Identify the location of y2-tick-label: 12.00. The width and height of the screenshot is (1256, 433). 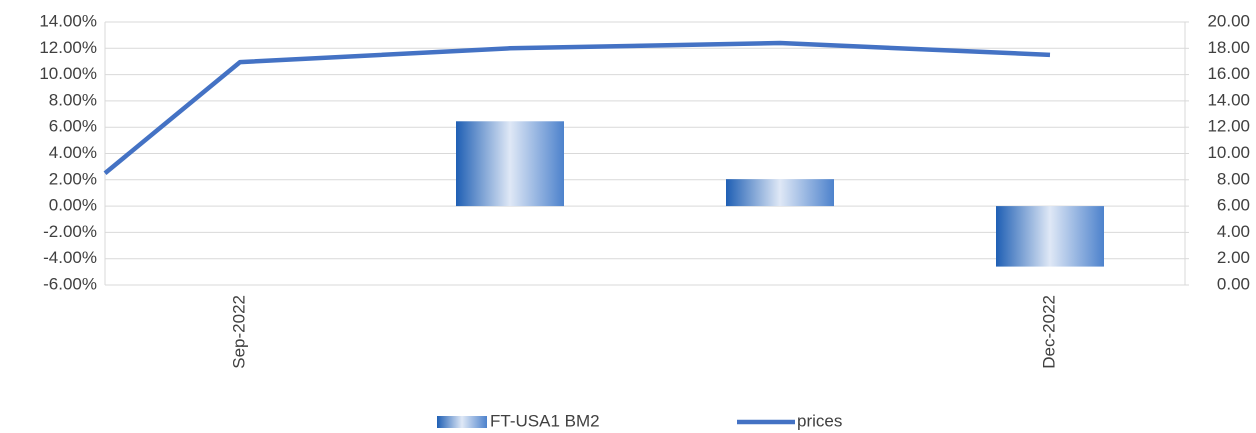
(1228, 126).